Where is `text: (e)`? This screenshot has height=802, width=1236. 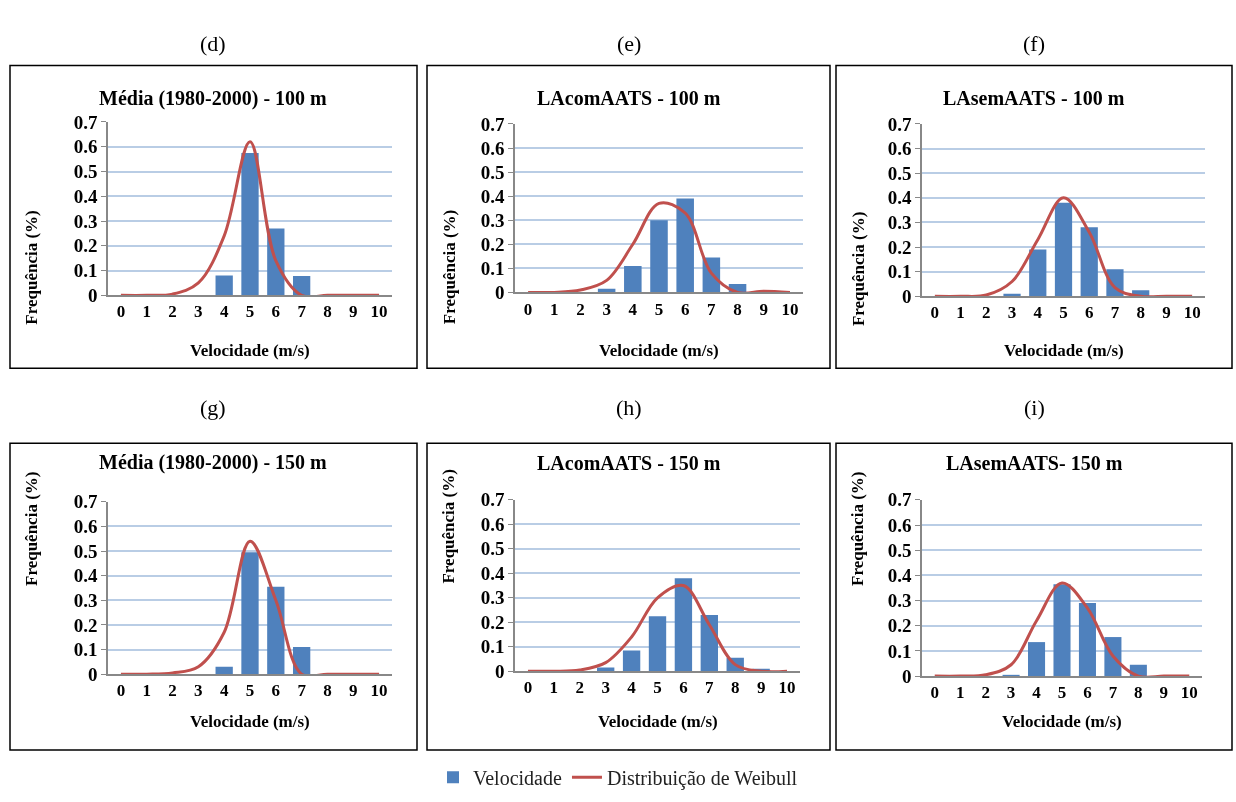 text: (e) is located at coordinates (629, 43).